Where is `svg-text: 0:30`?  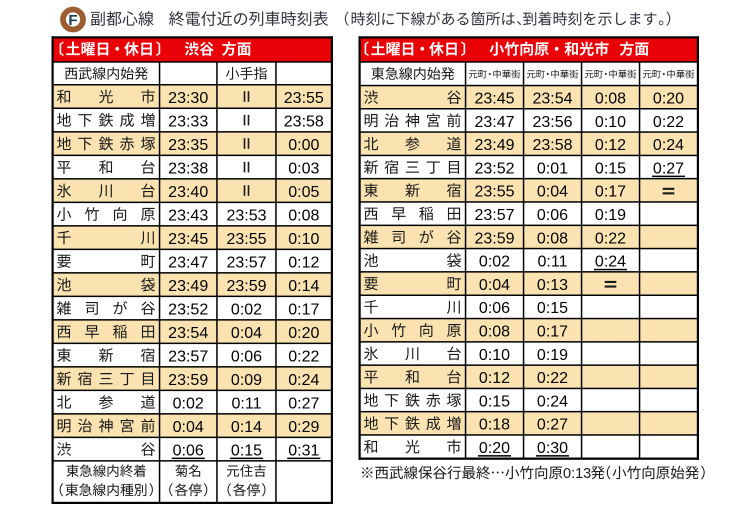 svg-text: 0:30 is located at coordinates (552, 448).